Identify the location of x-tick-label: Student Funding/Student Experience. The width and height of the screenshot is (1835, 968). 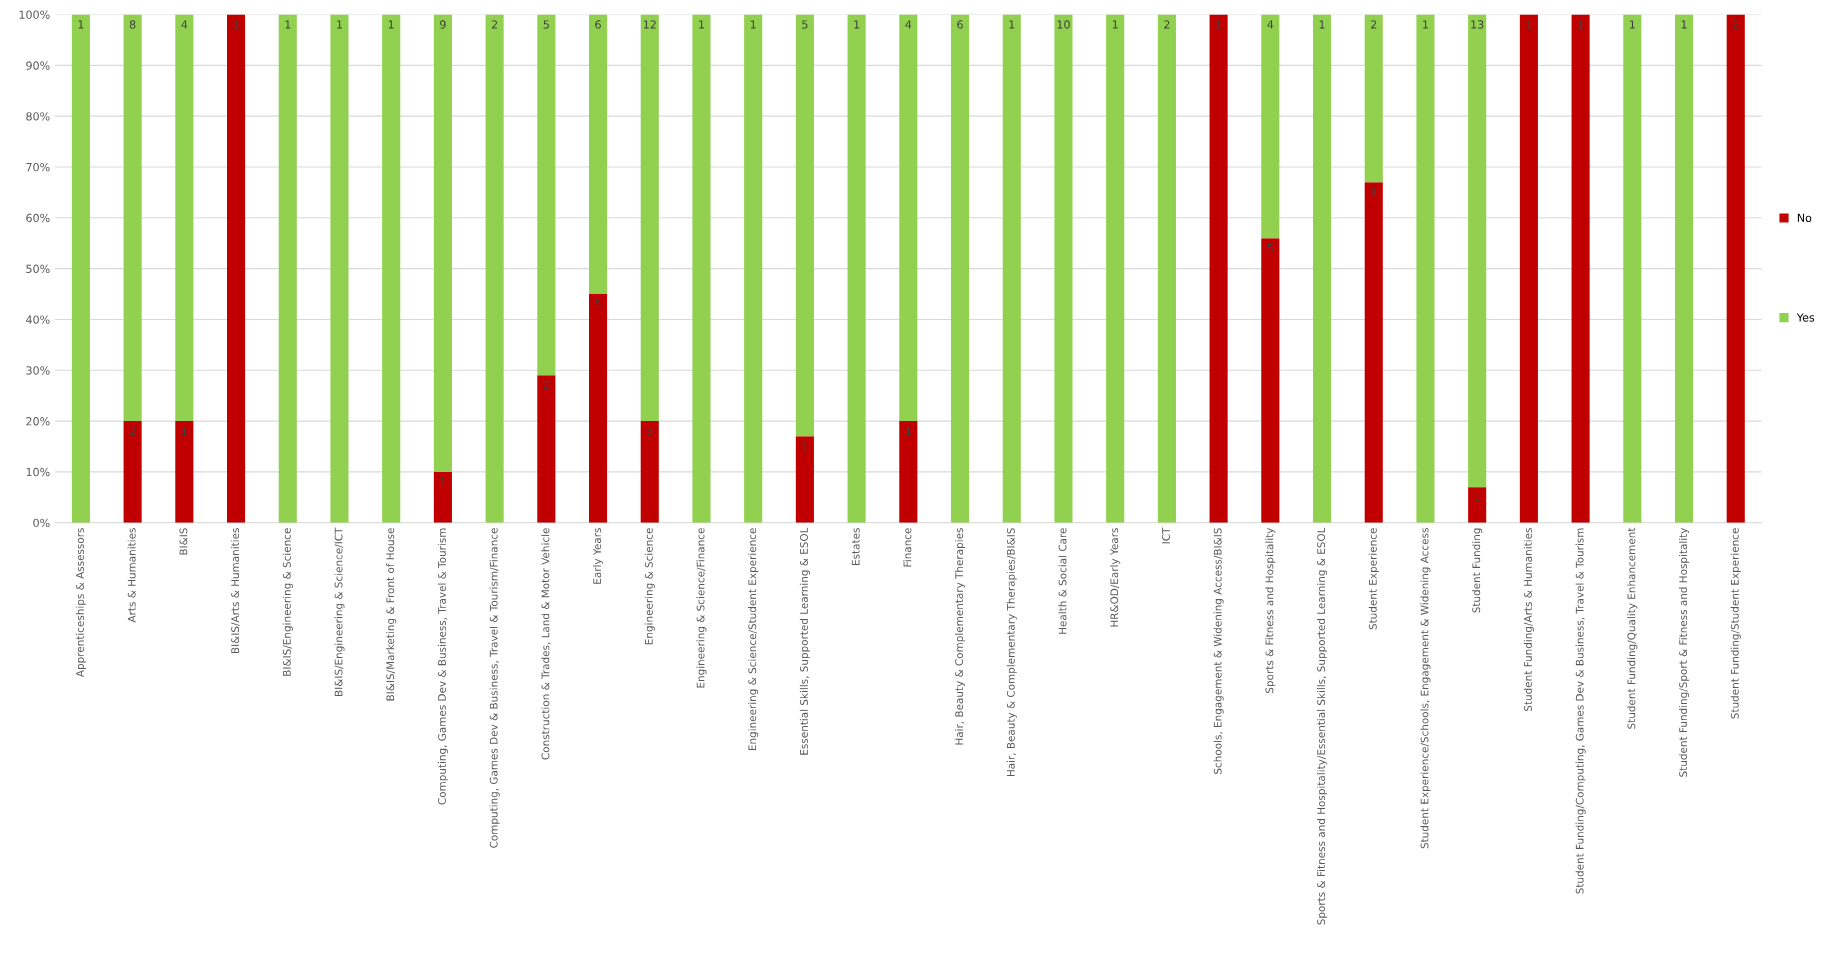
(1735, 623).